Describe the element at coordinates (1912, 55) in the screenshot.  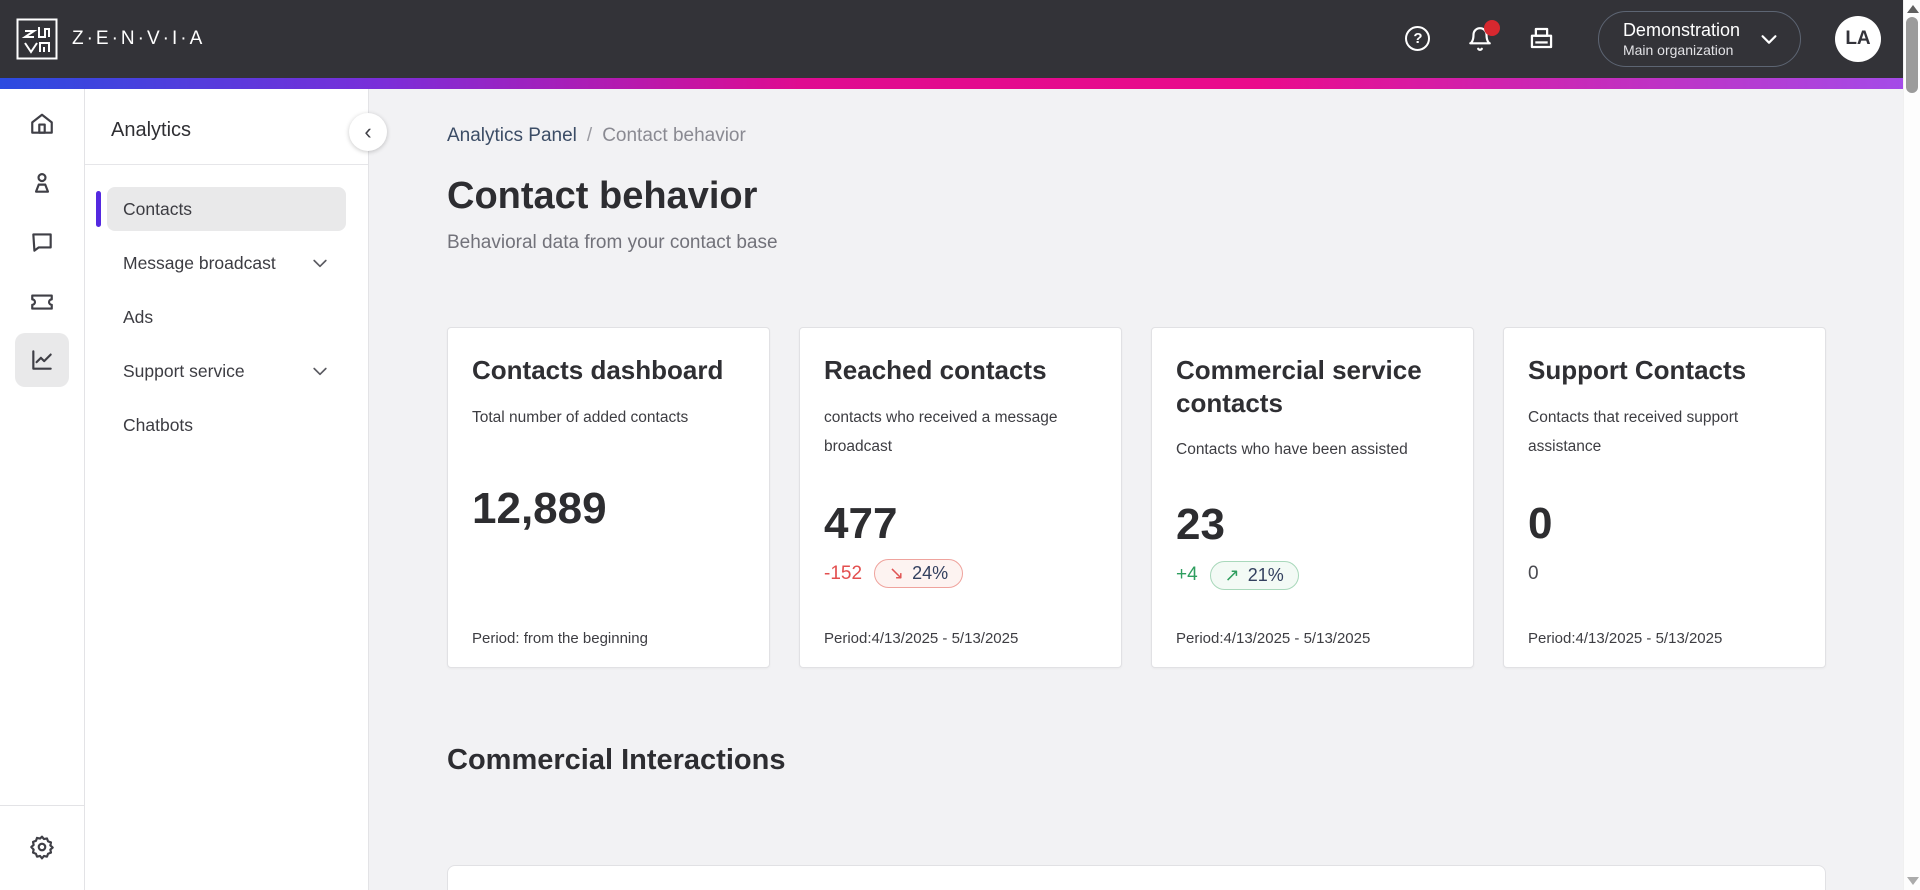
I see `scrollbar-thumb` at that location.